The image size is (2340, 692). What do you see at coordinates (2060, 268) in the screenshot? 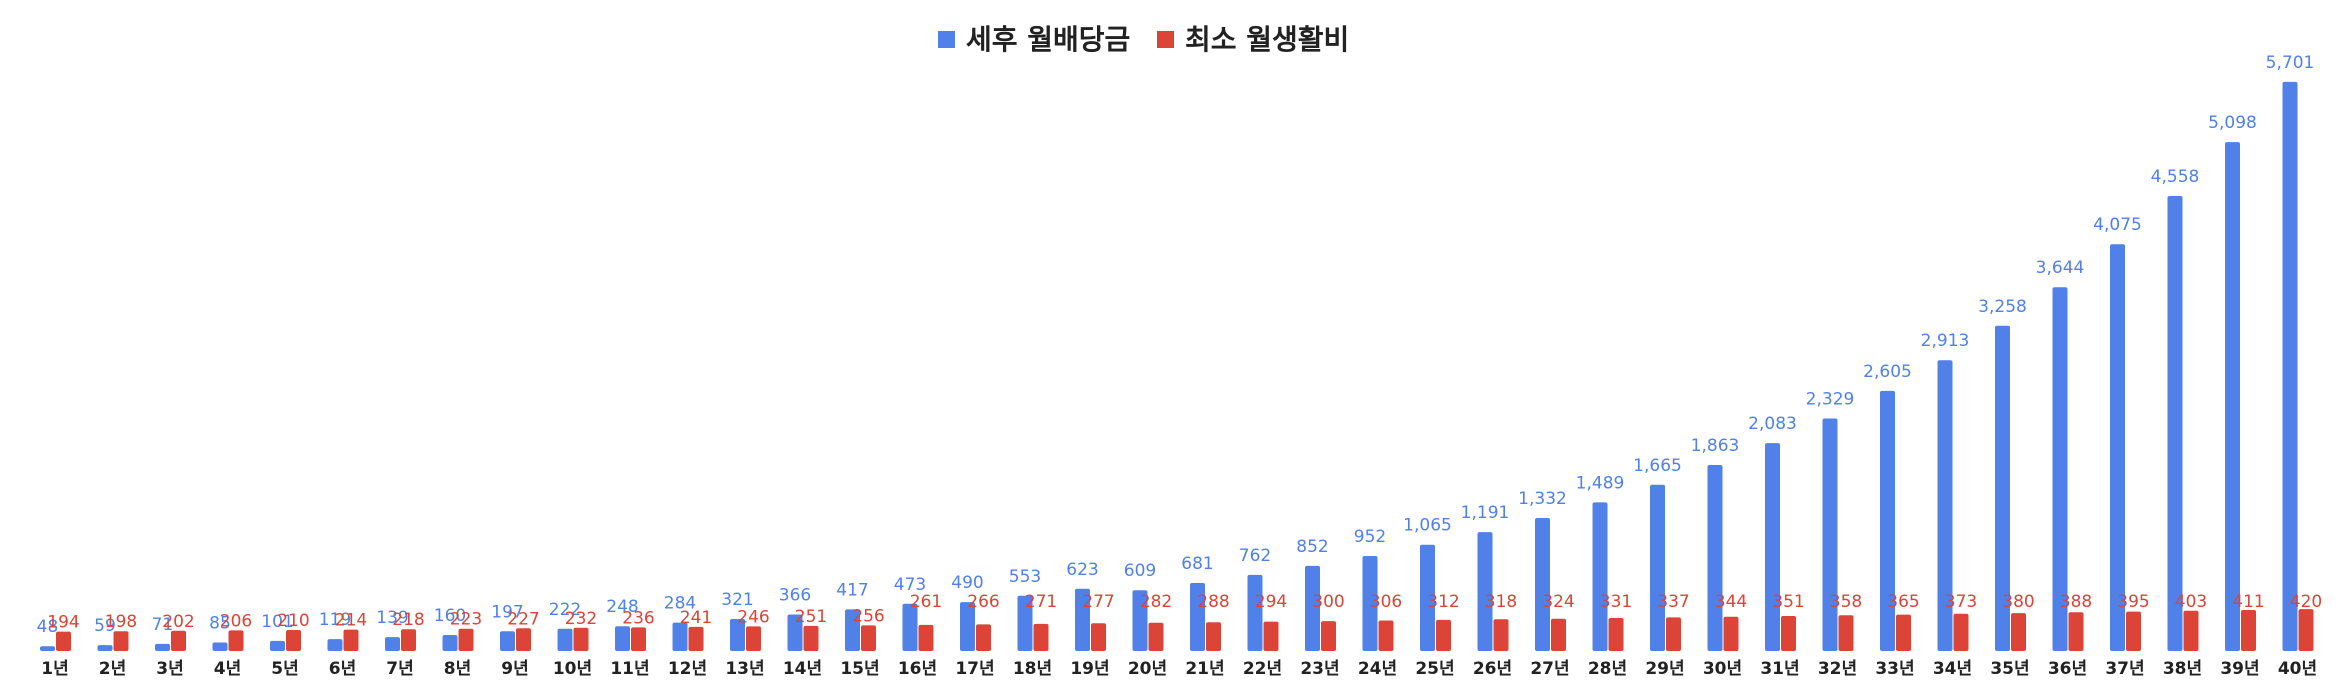
I see `value-label-dividend: 3,644` at bounding box center [2060, 268].